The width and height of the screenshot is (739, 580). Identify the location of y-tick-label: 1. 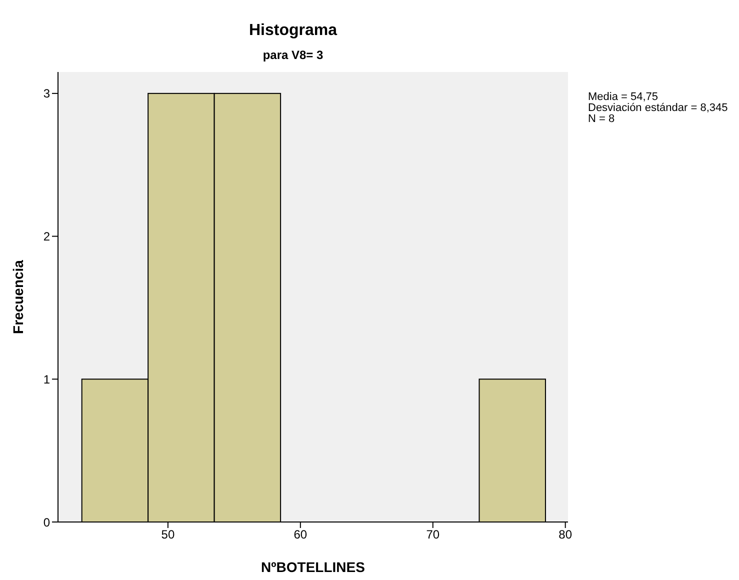
(46, 379).